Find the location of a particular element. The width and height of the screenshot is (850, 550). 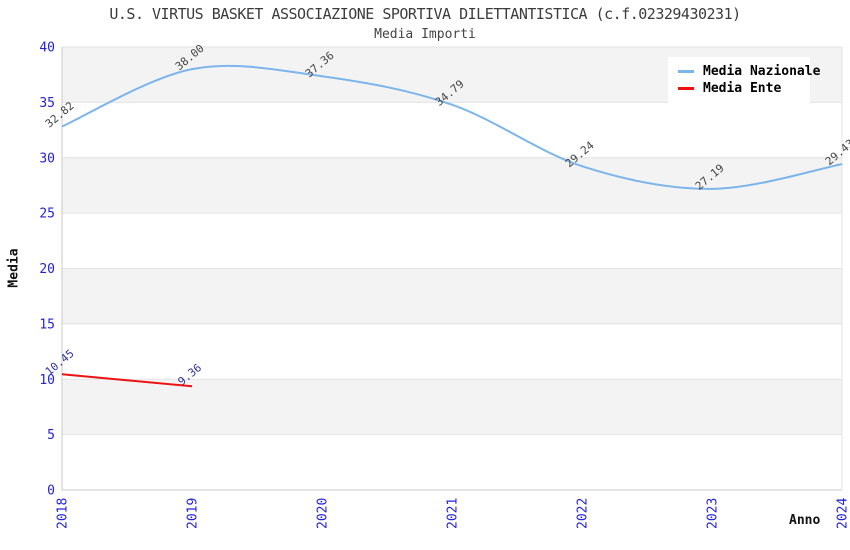

y-tick-label: 5 is located at coordinates (51, 435).